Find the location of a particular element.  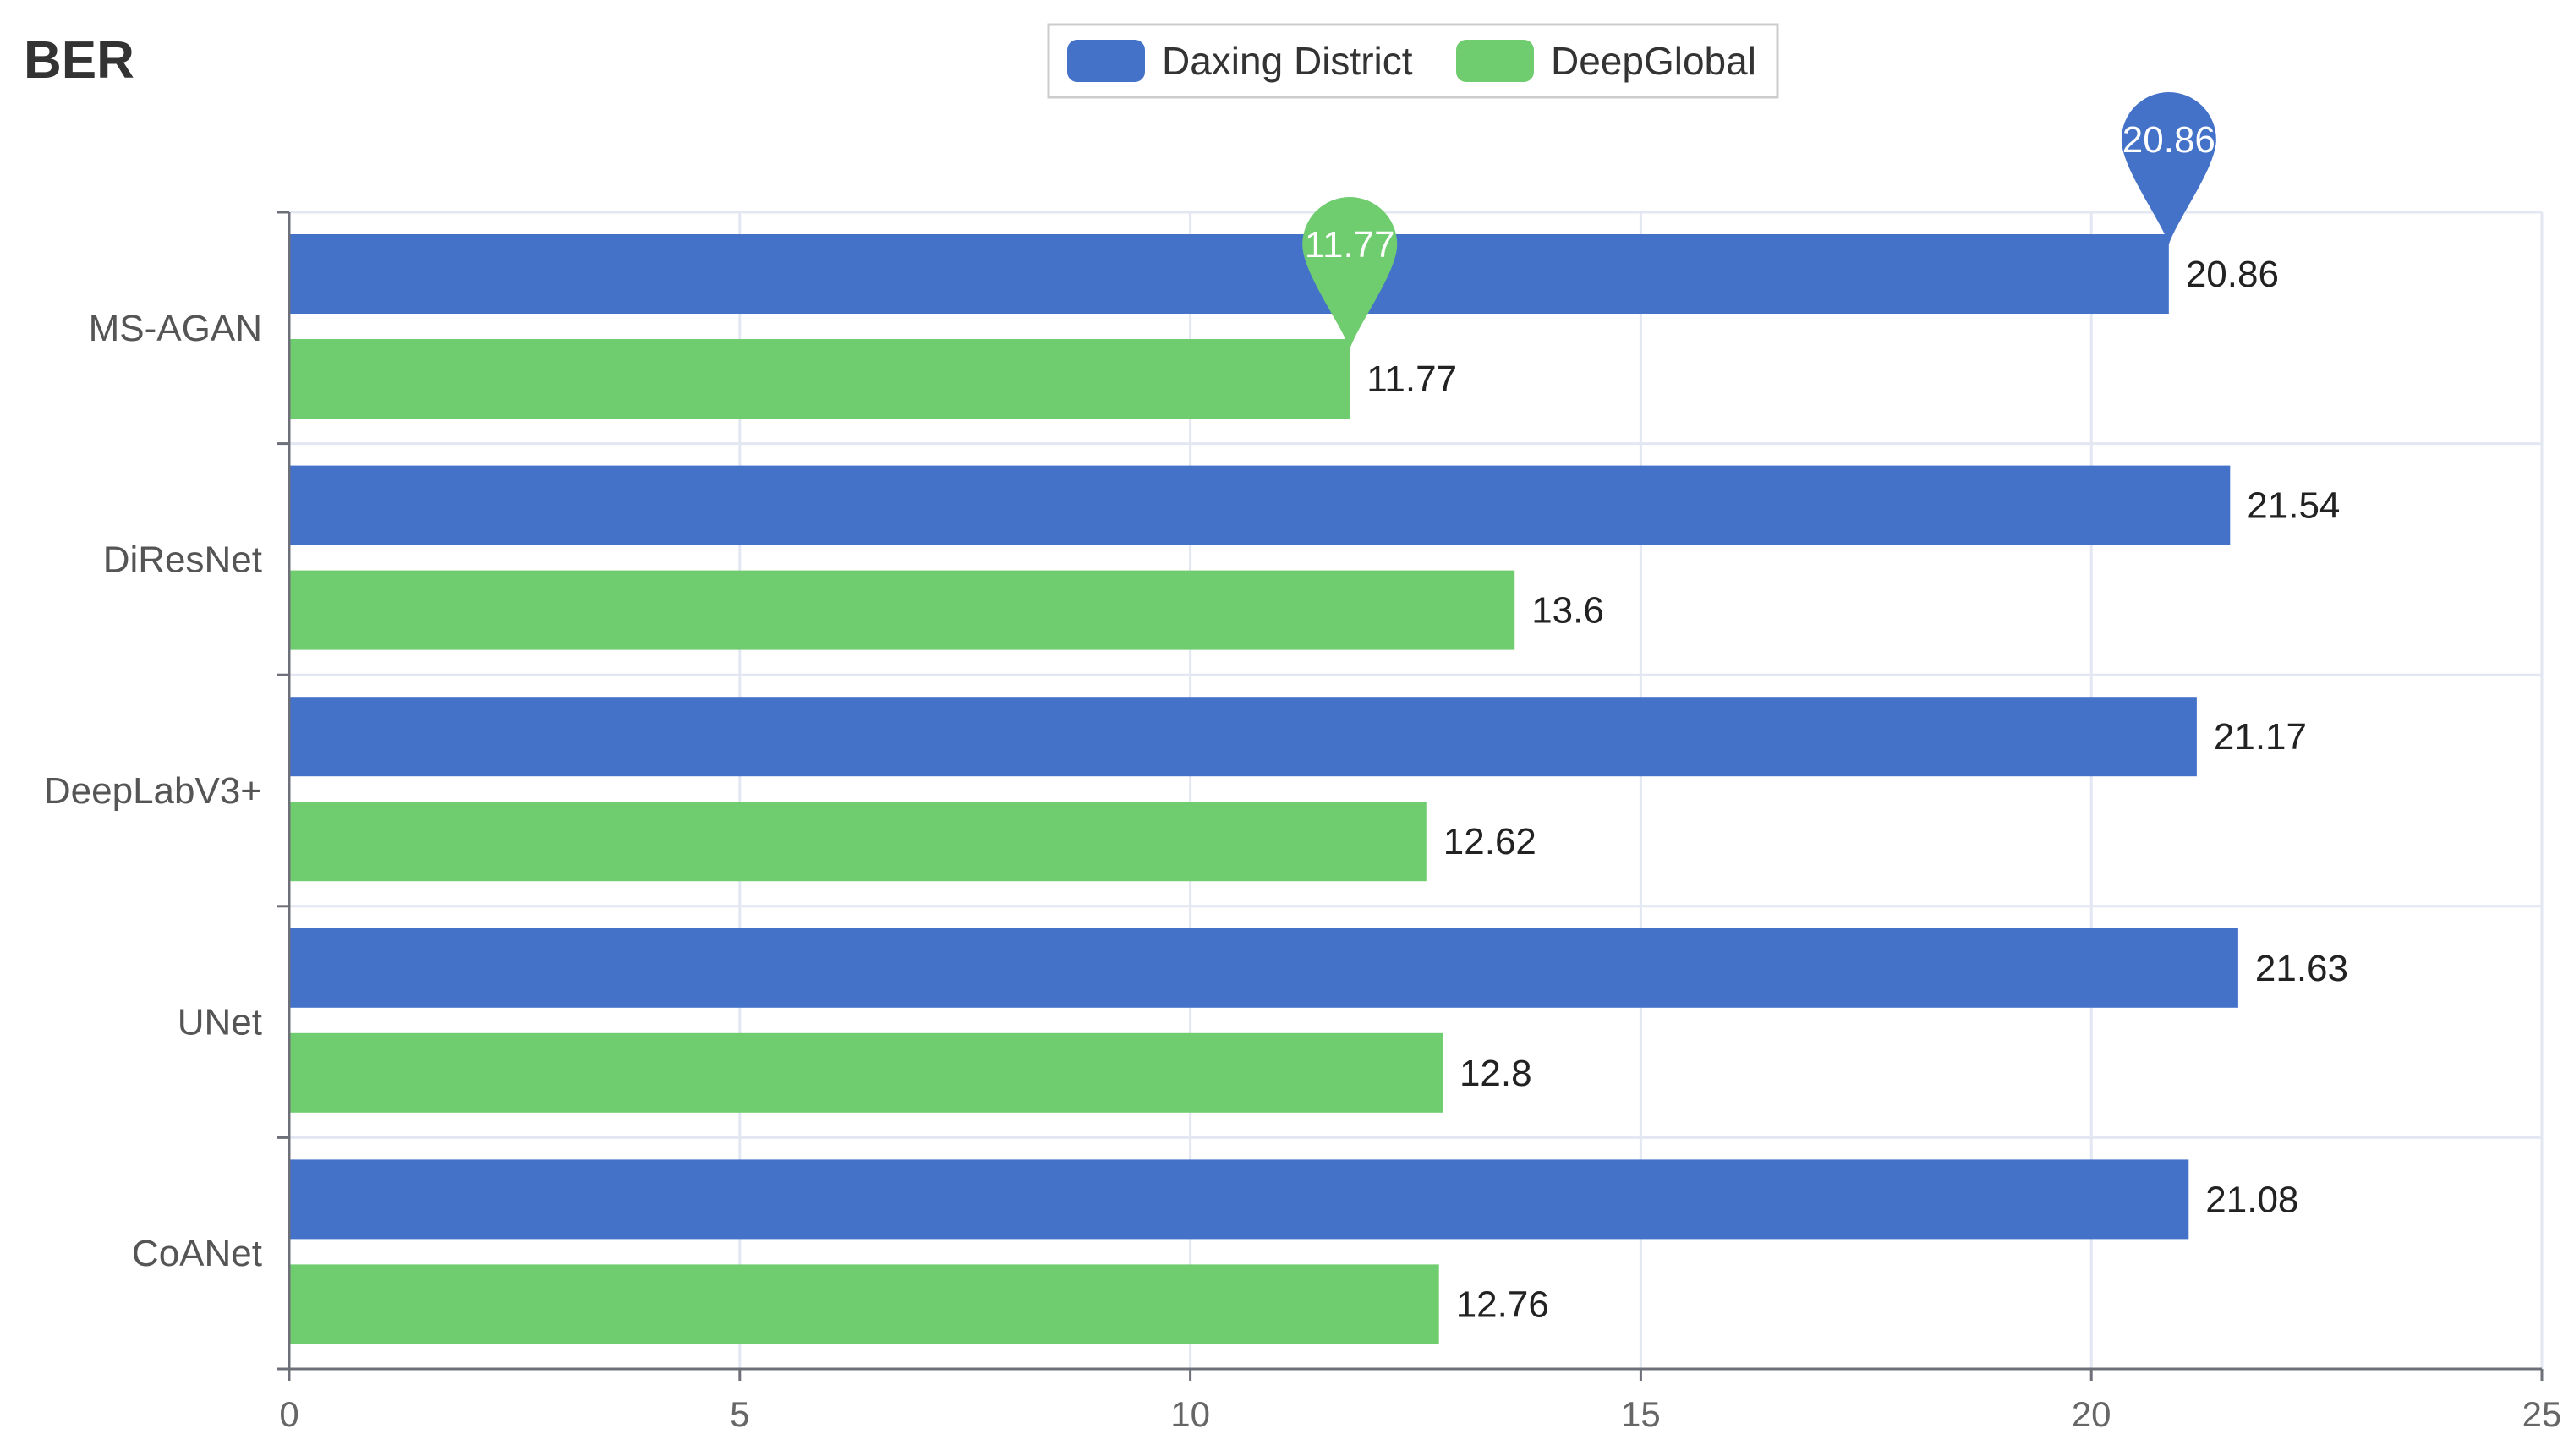

legend-item-0: Daxing District is located at coordinates (1240, 61).